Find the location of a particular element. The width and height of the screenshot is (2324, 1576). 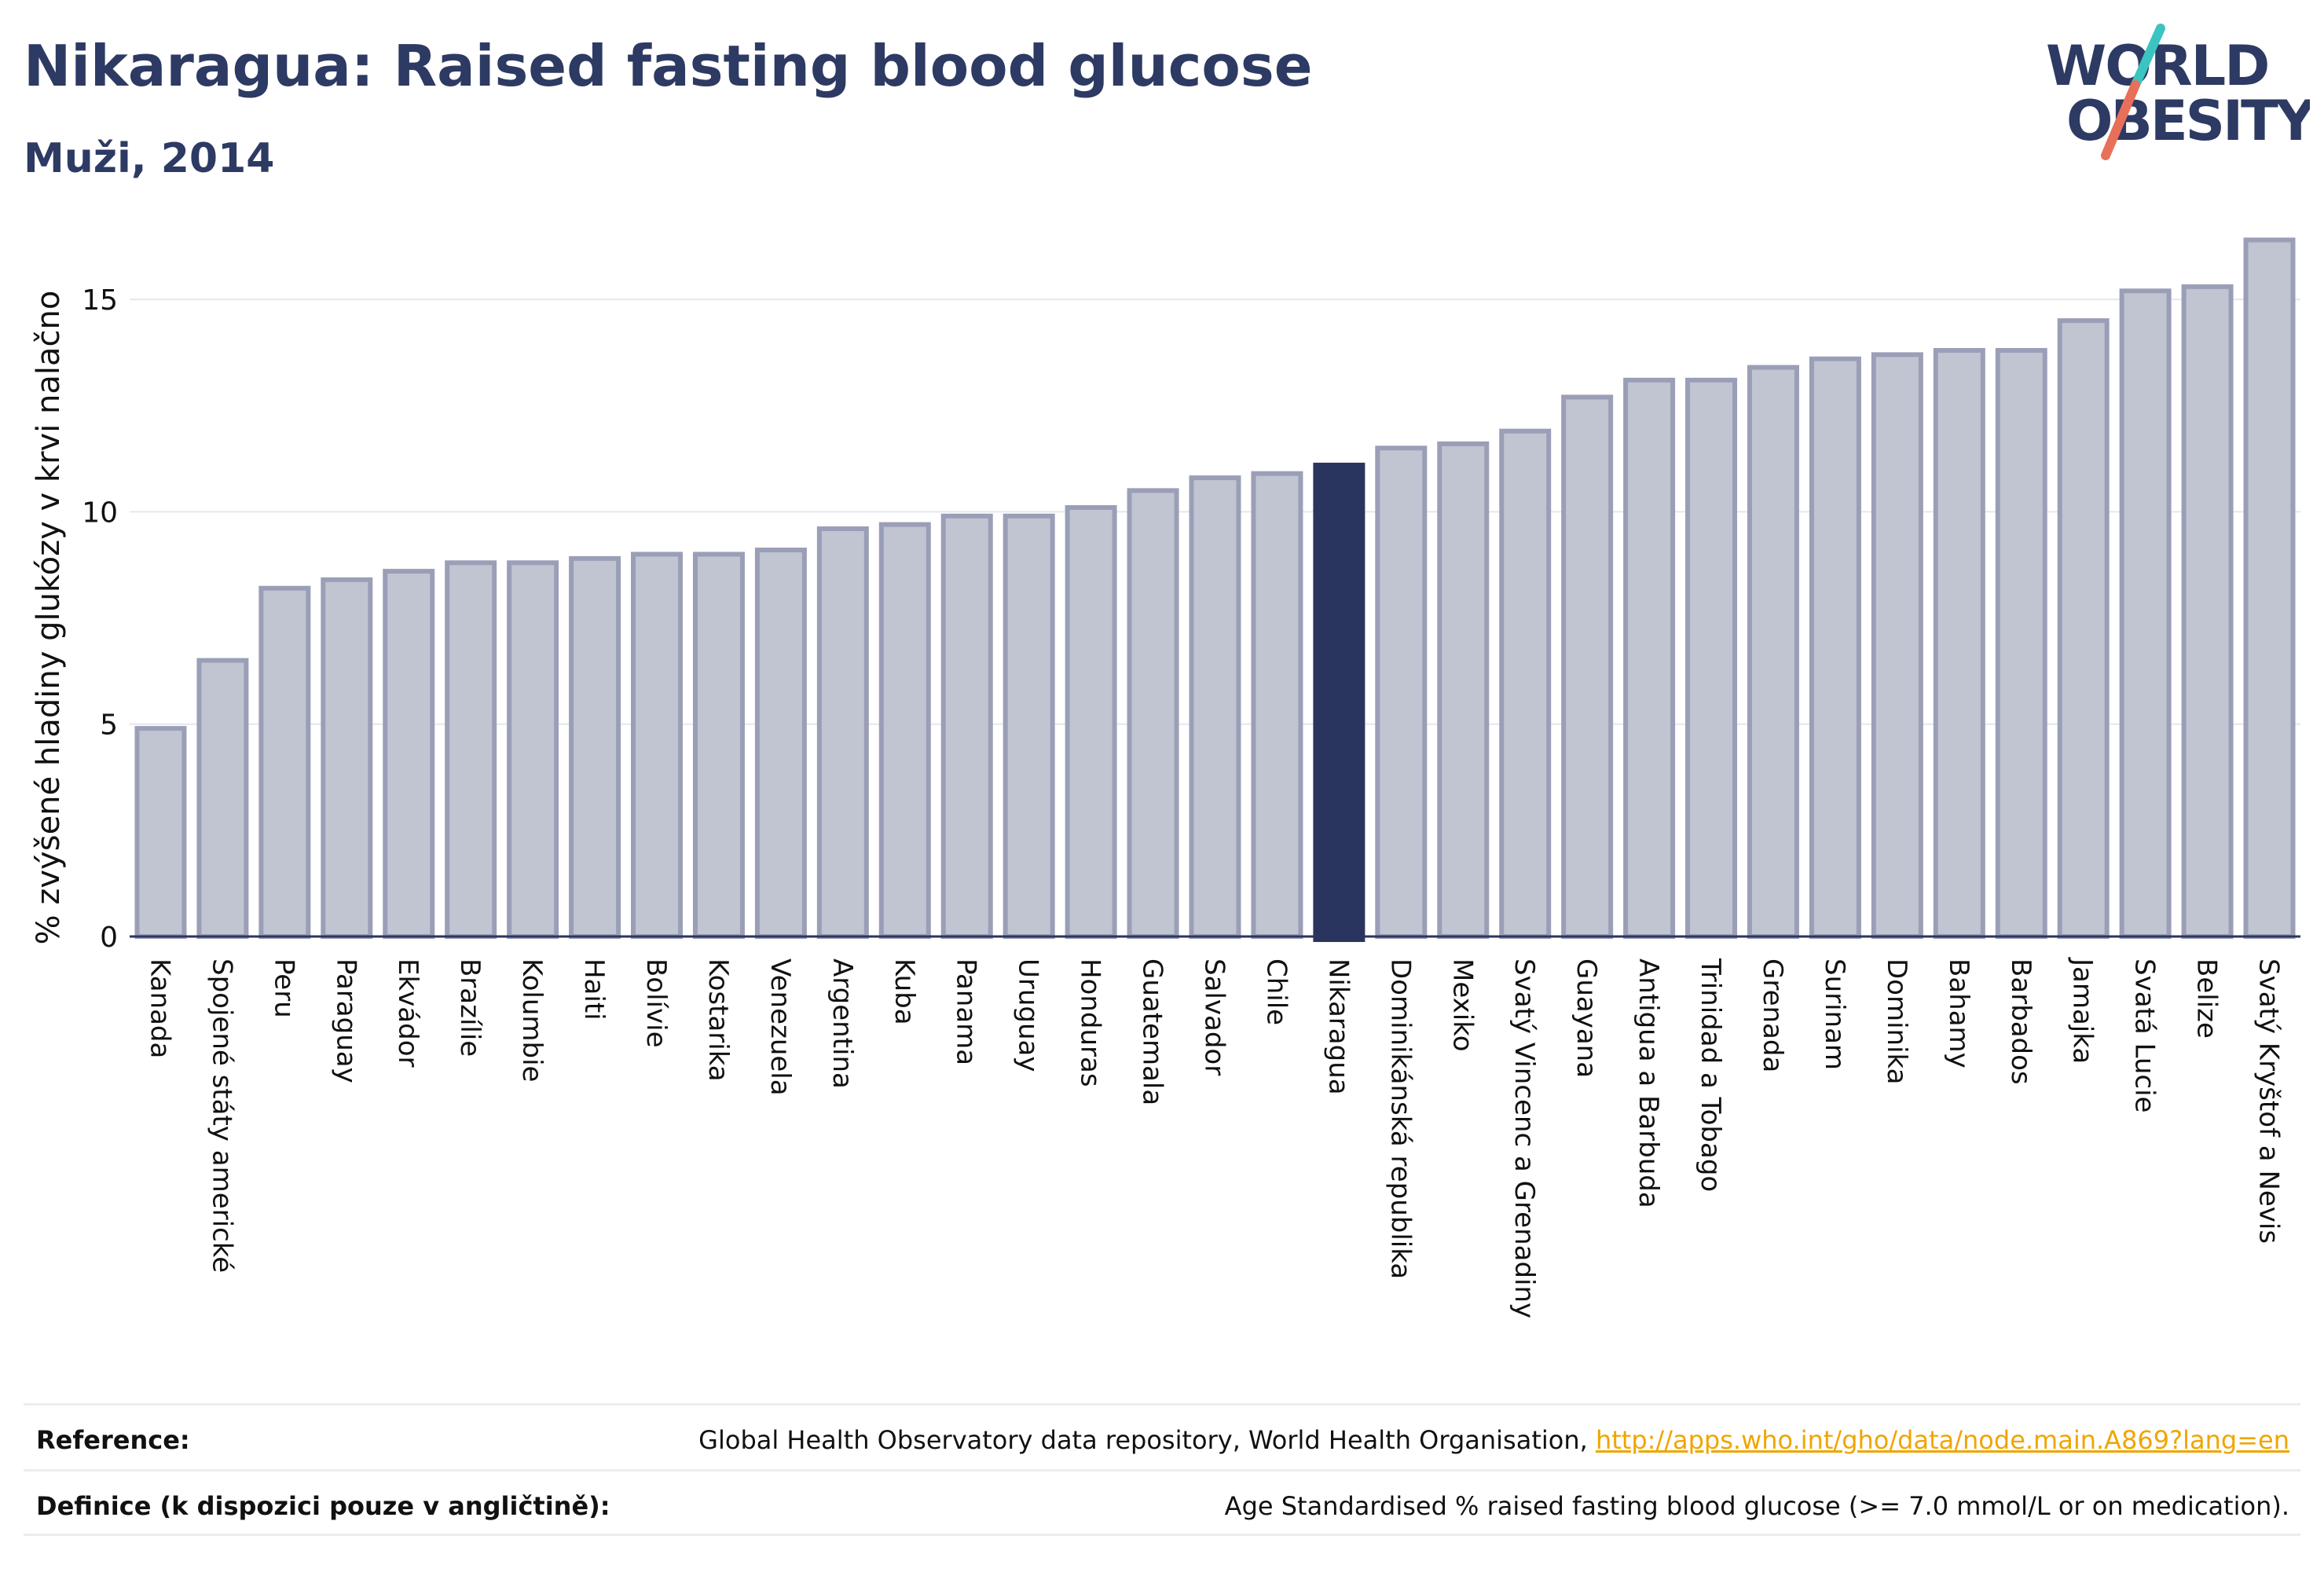

y-tick-label: 10 is located at coordinates (100, 513).